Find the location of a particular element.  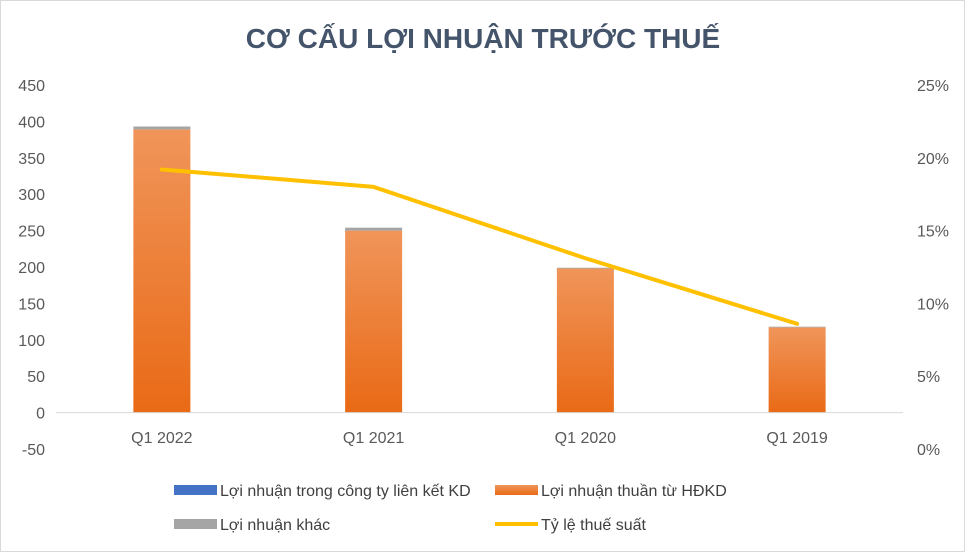

x-category-label: Q1 2021 is located at coordinates (373, 438).